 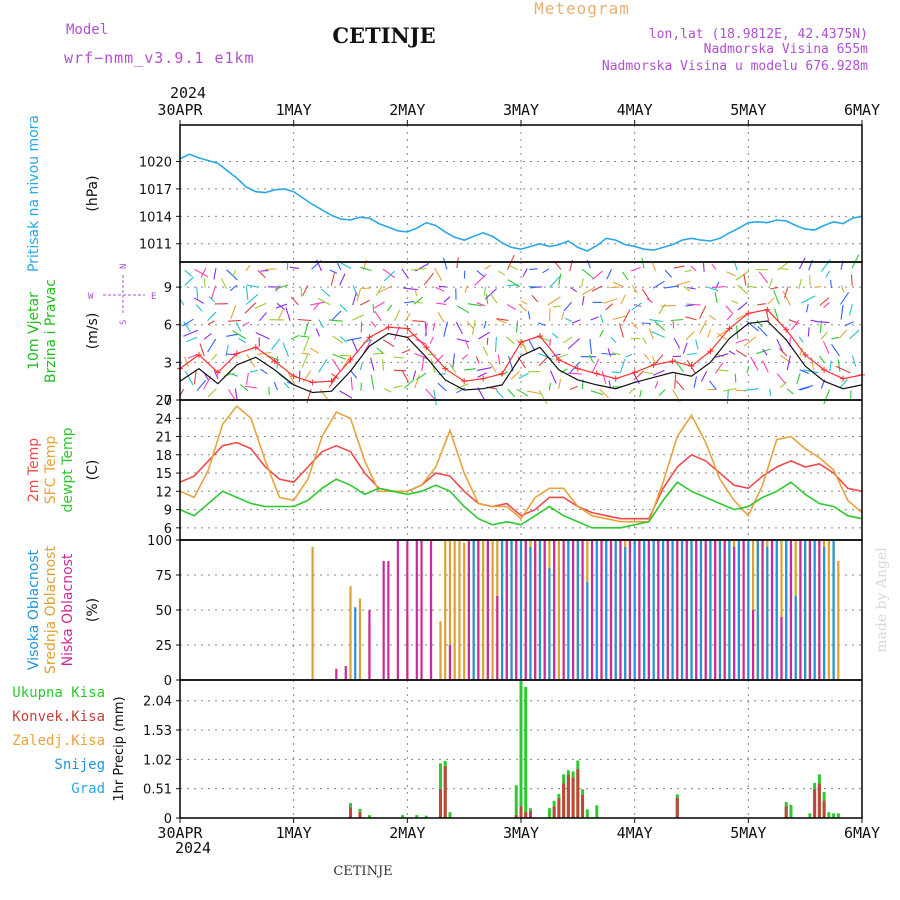 I want to click on wind-label-line: Brzina i Pravac, so click(x=51, y=331).